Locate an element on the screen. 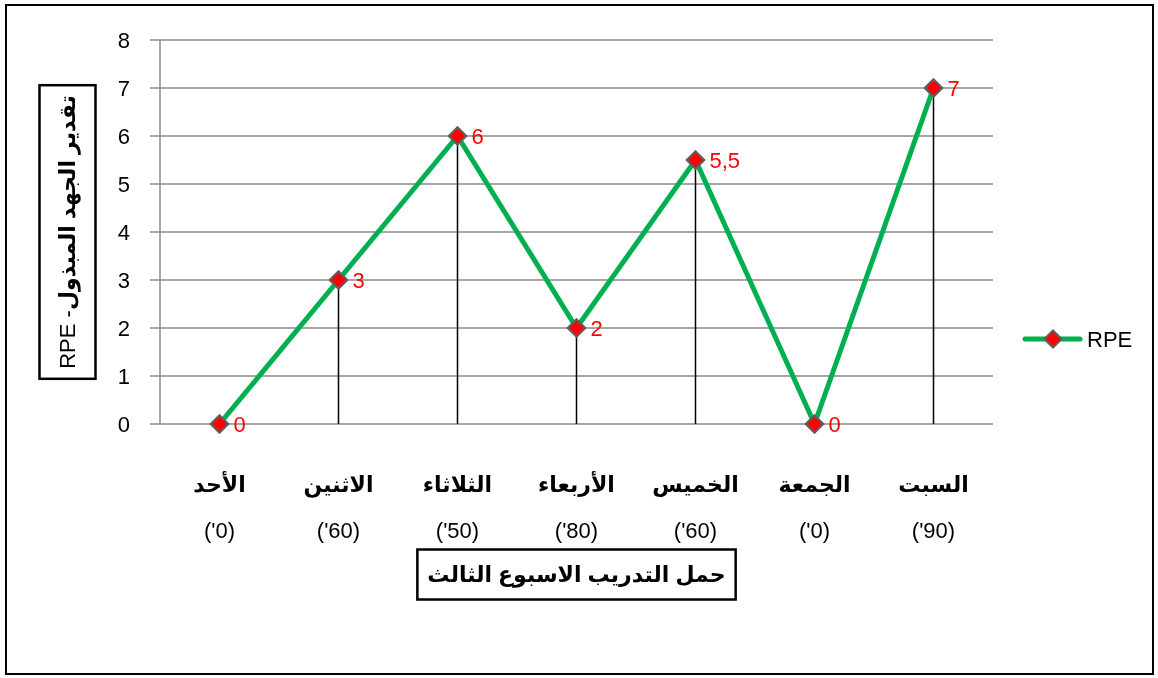 The width and height of the screenshot is (1158, 678). y-tick-label: 4 is located at coordinates (123, 232).